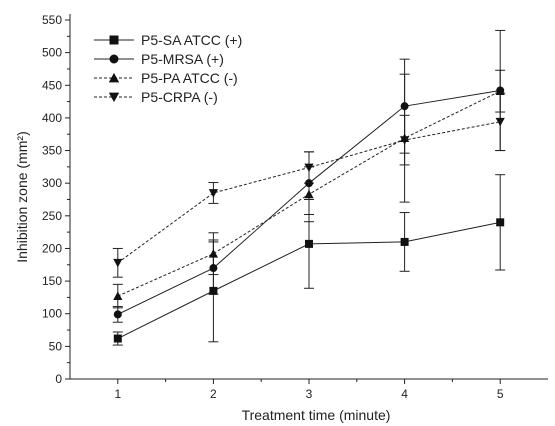 The height and width of the screenshot is (426, 555). What do you see at coordinates (191, 40) in the screenshot?
I see `legend-label: P5-SA ATCC (+)` at bounding box center [191, 40].